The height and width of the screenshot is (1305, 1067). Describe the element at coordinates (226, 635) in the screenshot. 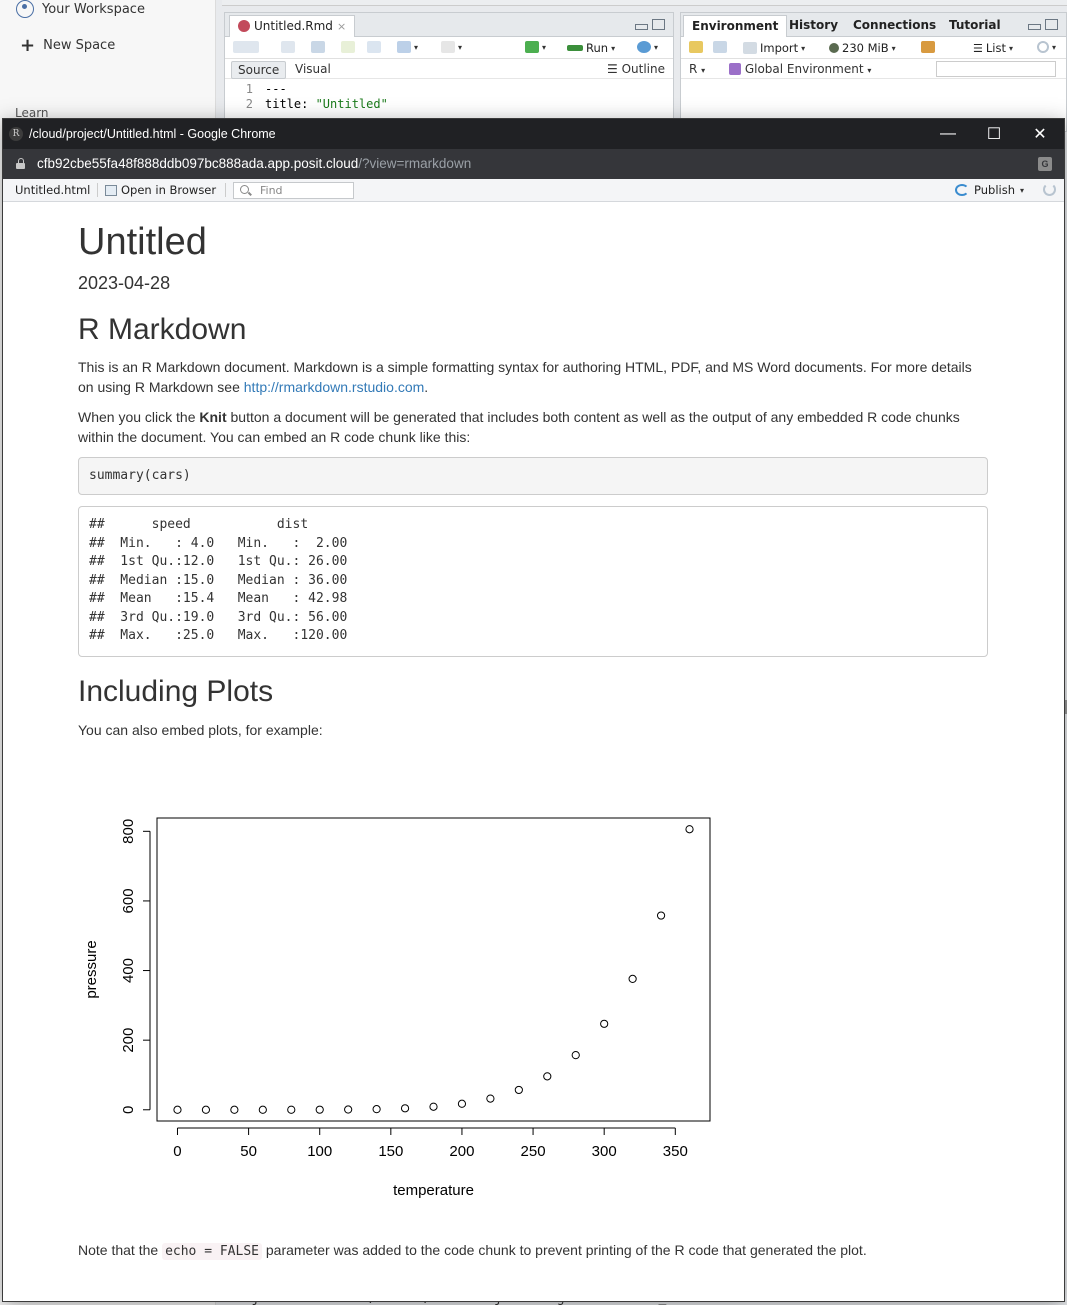

I see `output-line: ## Max. :25.0 Max. :120.00` at that location.